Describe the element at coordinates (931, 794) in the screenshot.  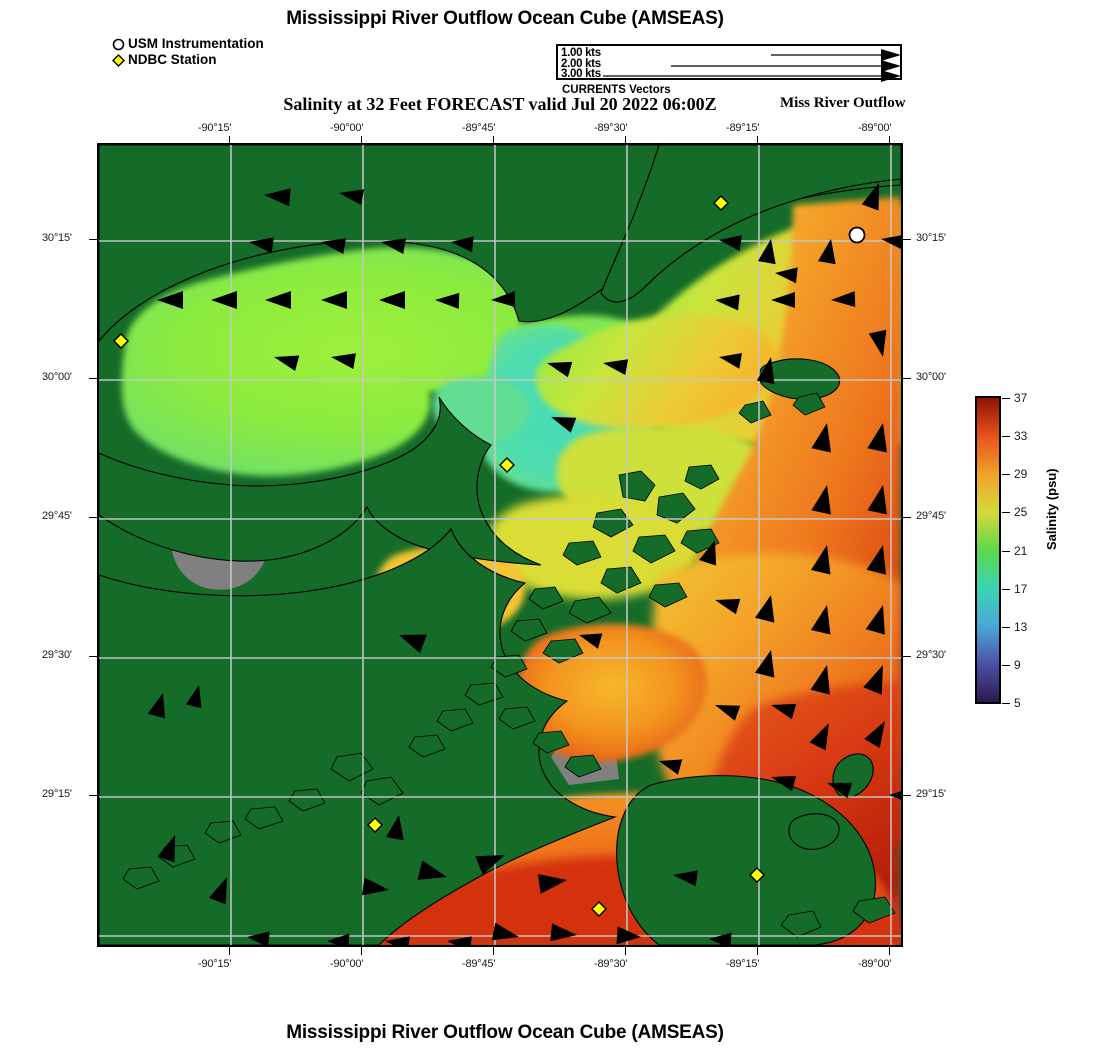
I see `lat-label-right-4: 29°15'` at that location.